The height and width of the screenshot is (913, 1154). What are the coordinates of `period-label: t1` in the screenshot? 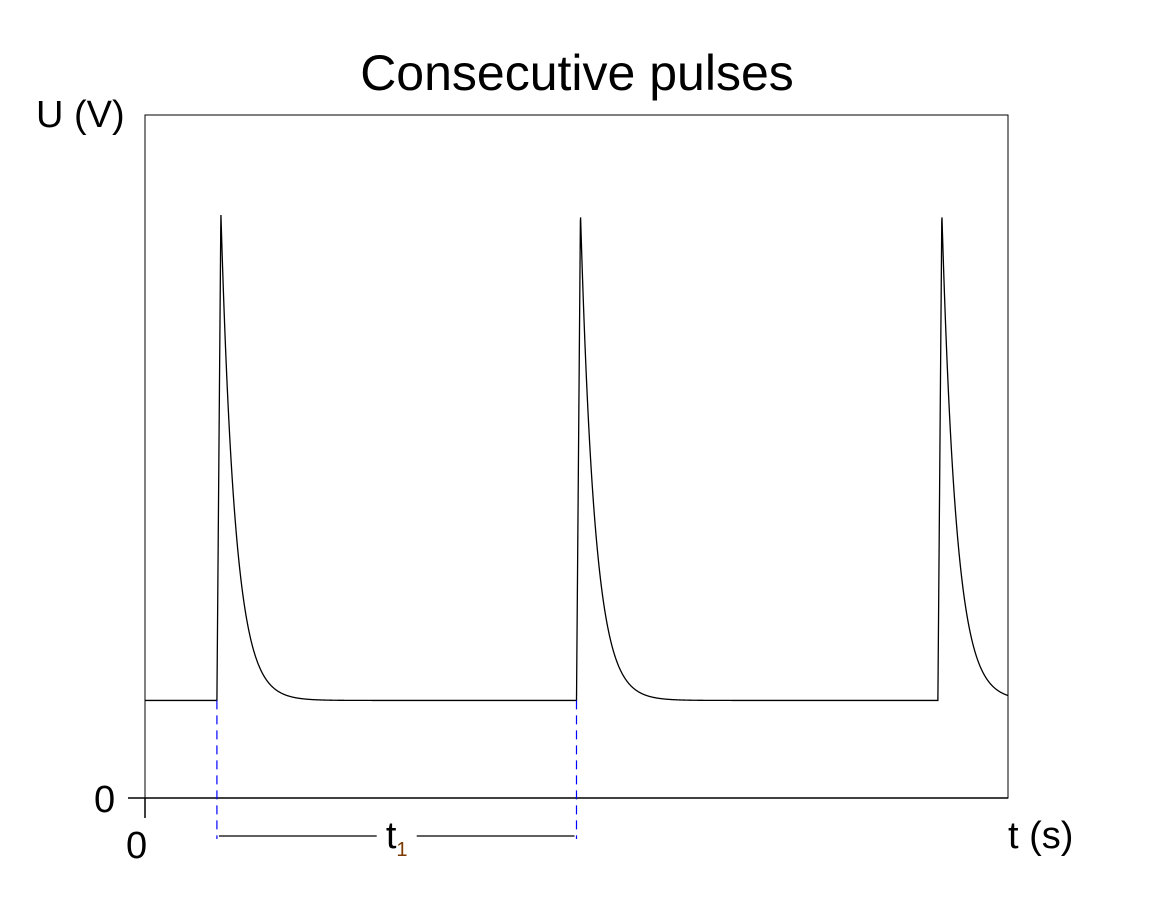 It's located at (397, 838).